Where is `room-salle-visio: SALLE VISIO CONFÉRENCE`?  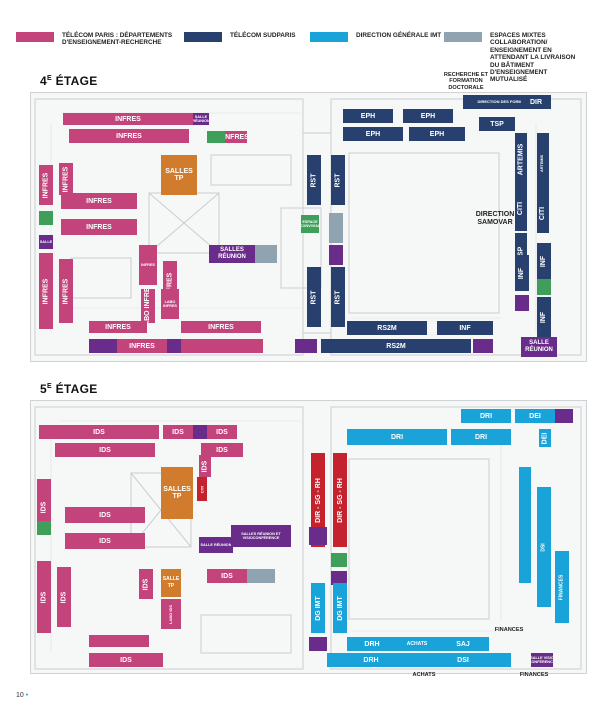
room-salle-visio: SALLE VISIO CONFÉRENCE is located at coordinates (542, 660).